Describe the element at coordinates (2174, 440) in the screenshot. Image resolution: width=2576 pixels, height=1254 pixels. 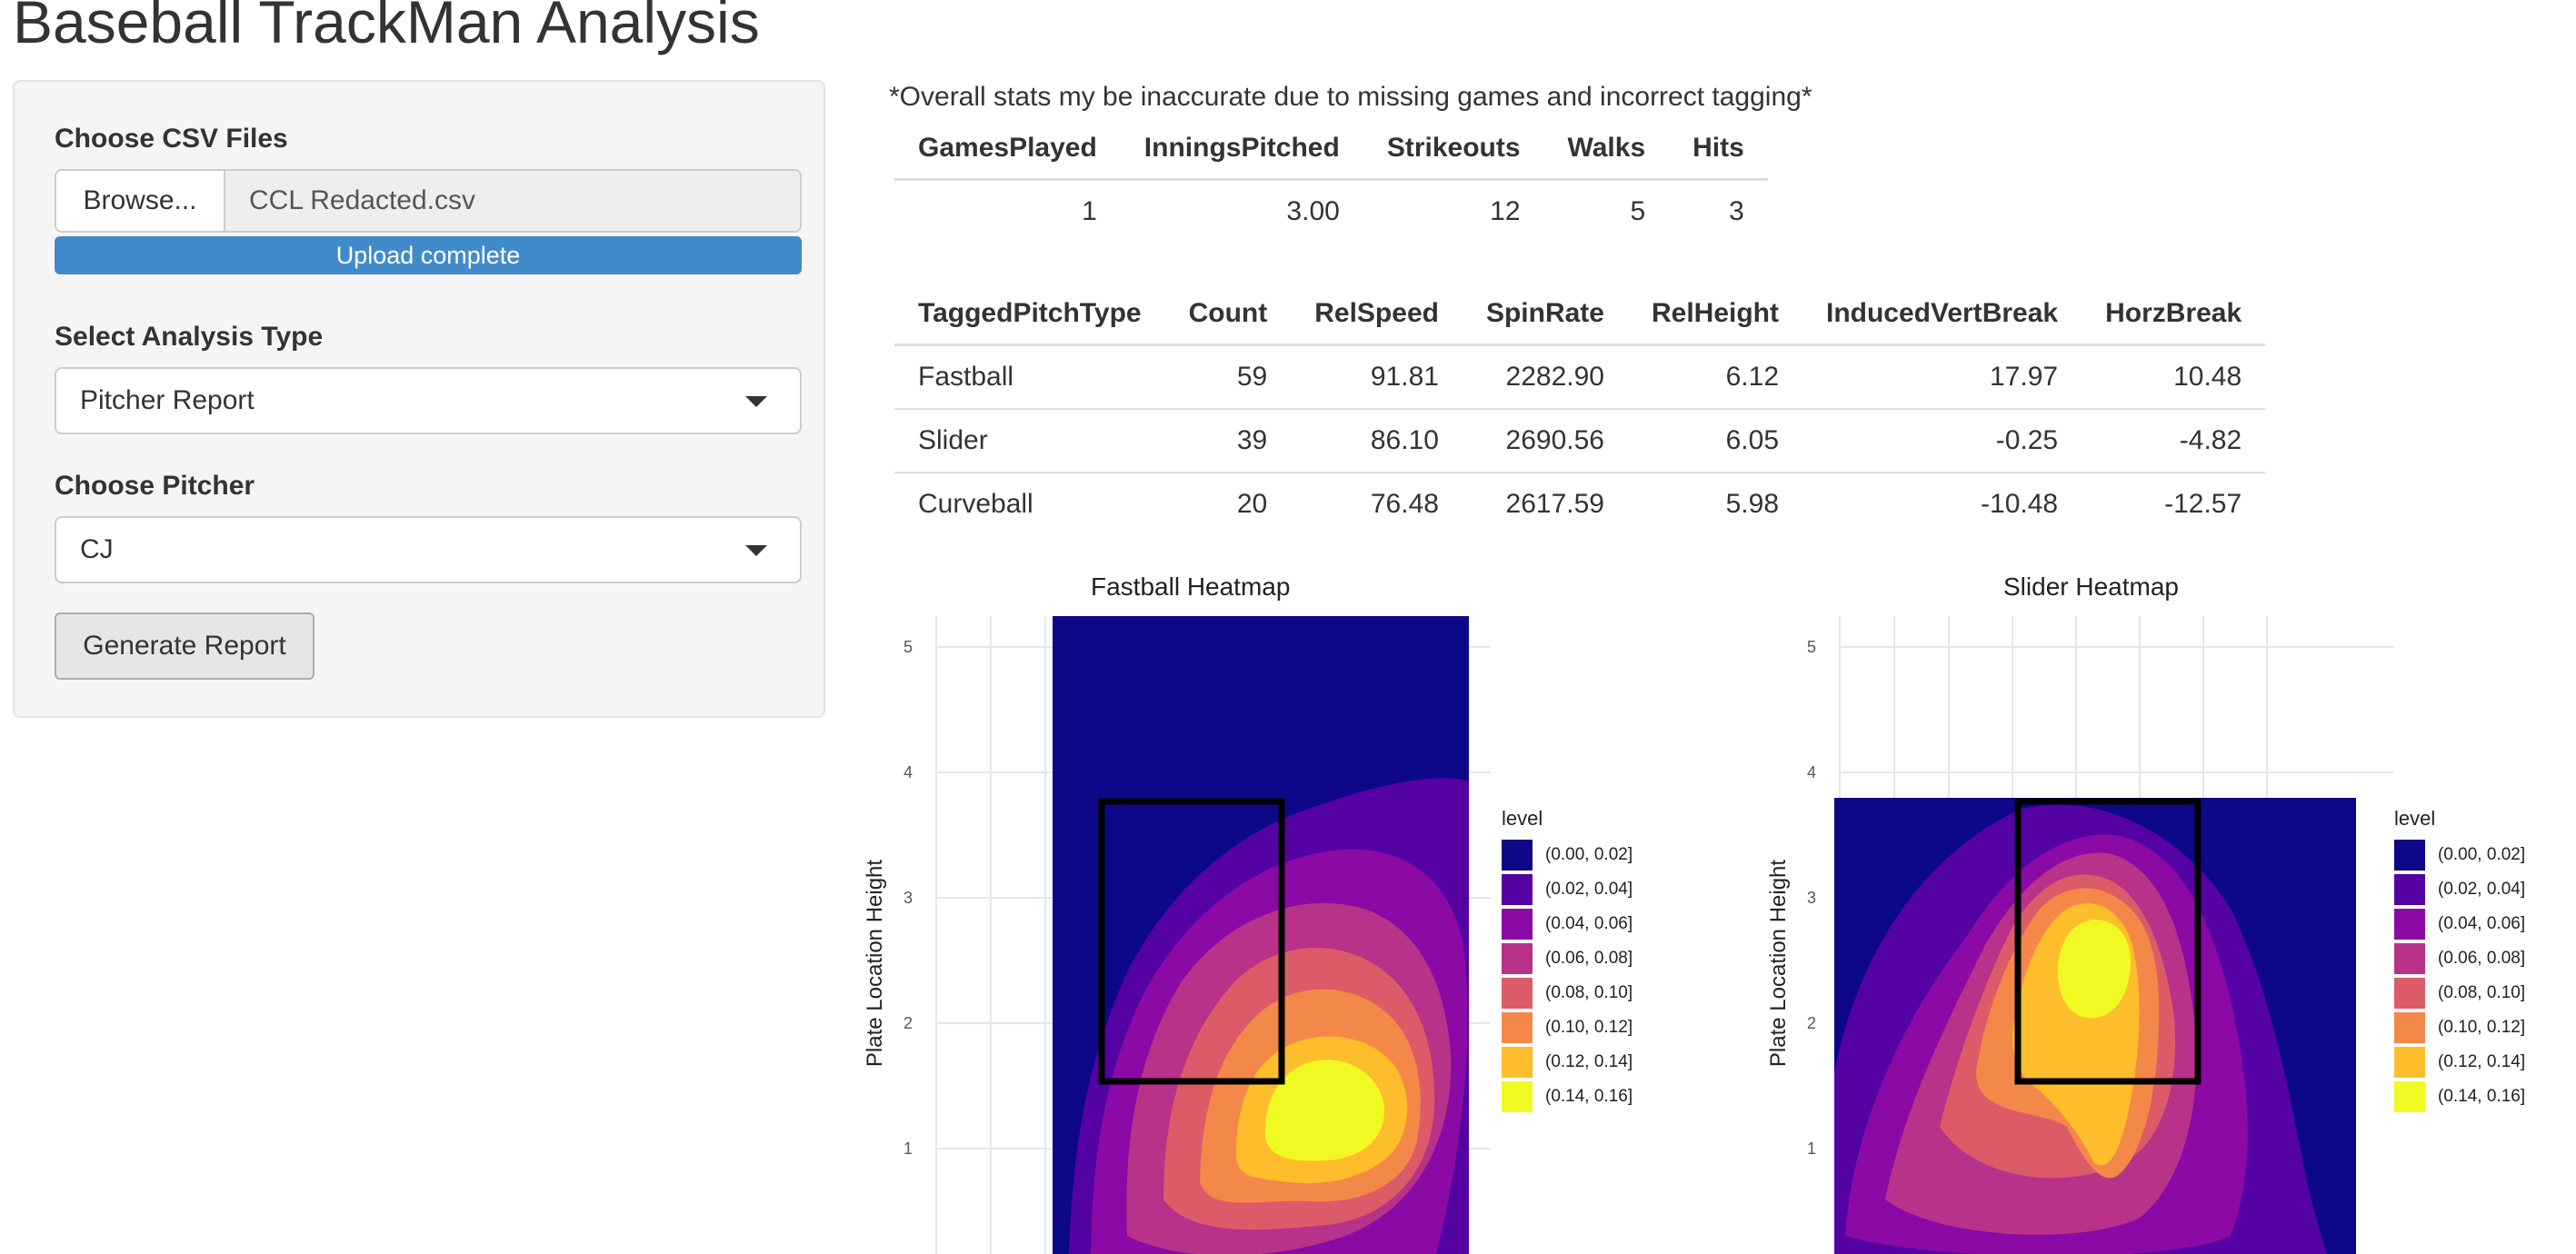
I see `table-cell: -4.82` at that location.